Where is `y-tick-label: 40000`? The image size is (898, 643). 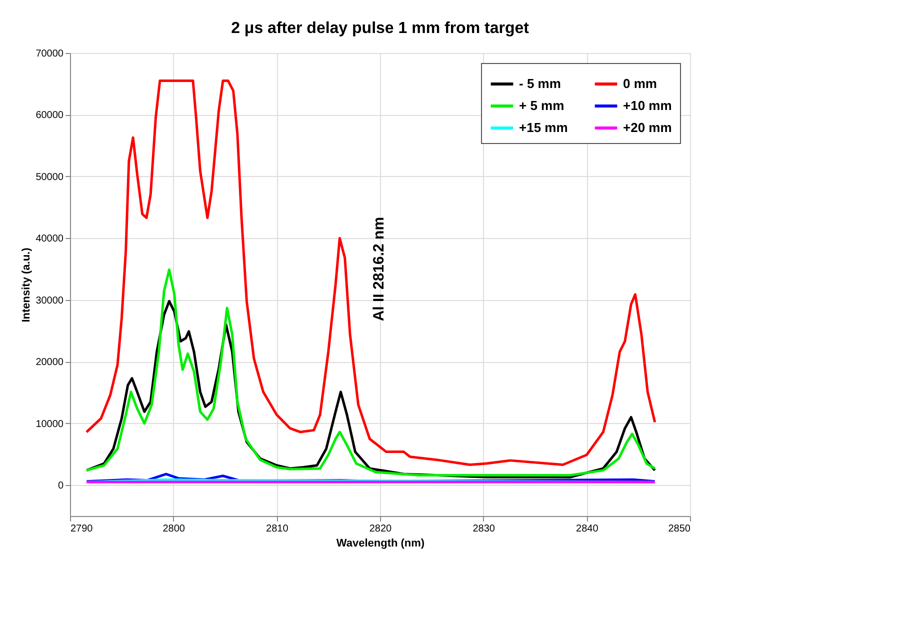
y-tick-label: 40000 is located at coordinates (50, 239).